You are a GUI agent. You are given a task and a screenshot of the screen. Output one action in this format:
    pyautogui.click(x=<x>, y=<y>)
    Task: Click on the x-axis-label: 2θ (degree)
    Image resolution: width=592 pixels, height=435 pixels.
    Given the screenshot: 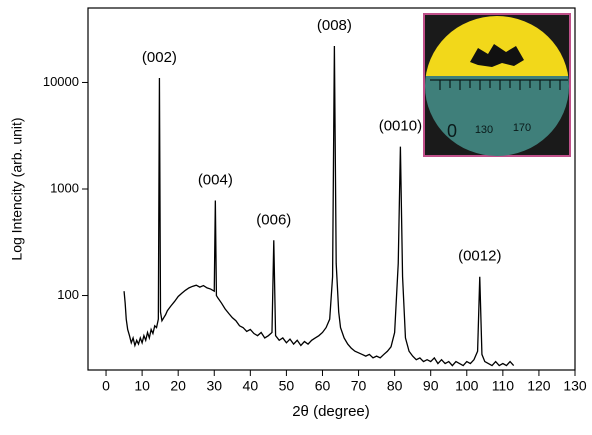 What is the action you would take?
    pyautogui.click(x=331, y=411)
    